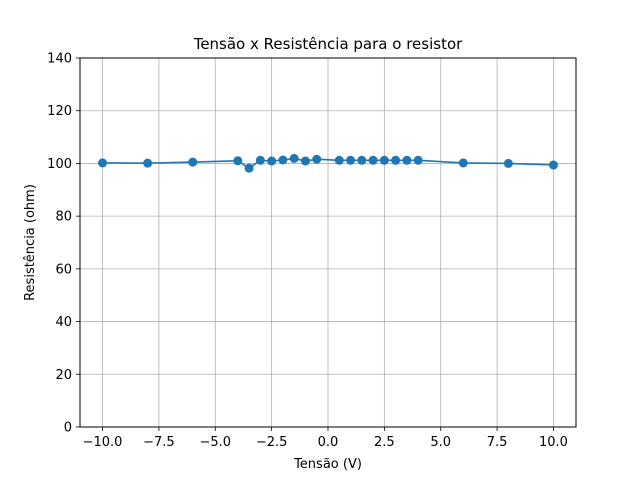  What do you see at coordinates (63, 244) in the screenshot?
I see `y-axis: 0 20 40 60 80 100 120 140` at bounding box center [63, 244].